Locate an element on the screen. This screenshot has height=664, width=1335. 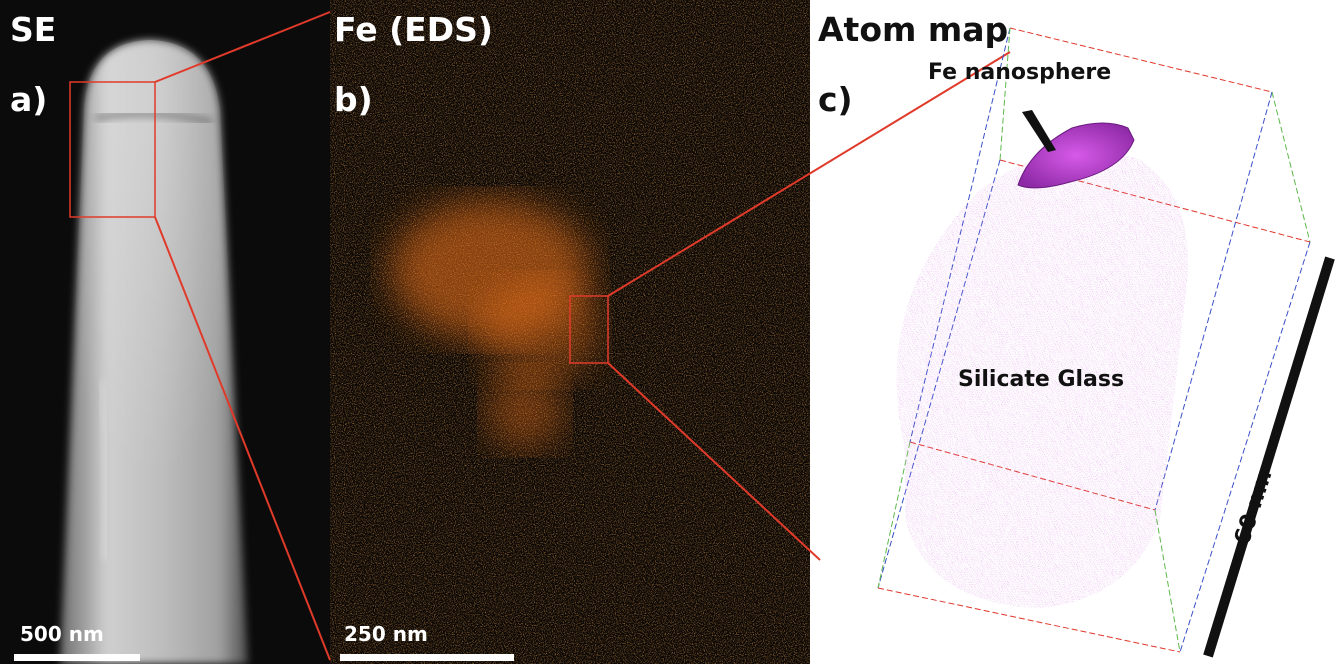
scale-bar-a is located at coordinates (77, 657).